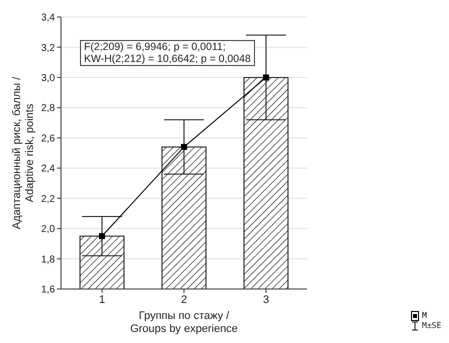  What do you see at coordinates (48, 48) in the screenshot?
I see `y-tick-label: 3,2` at bounding box center [48, 48].